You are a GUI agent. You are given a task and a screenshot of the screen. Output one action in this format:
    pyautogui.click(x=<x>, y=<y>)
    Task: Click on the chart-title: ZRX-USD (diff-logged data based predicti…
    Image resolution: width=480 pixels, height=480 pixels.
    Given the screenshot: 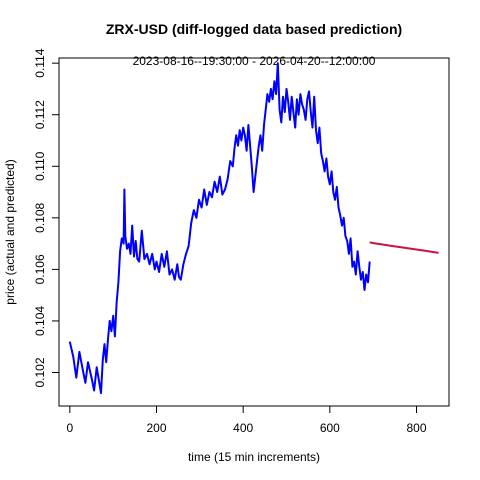 What is the action you would take?
    pyautogui.click(x=254, y=29)
    